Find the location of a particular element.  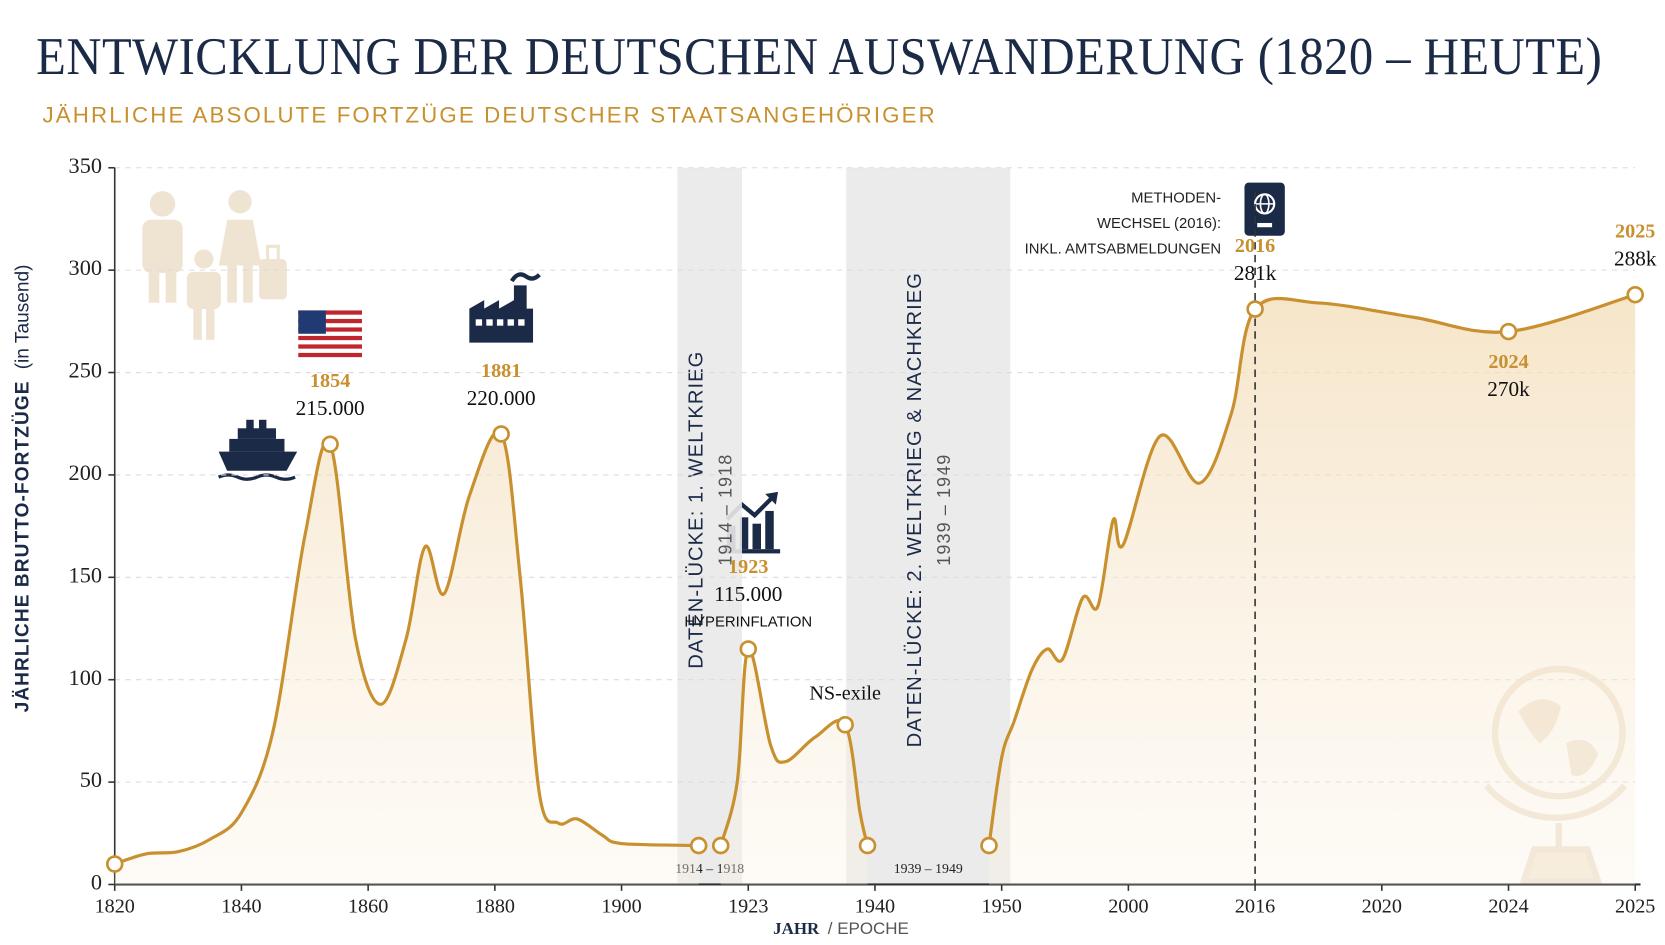

annotation-year: 1881 is located at coordinates (501, 371).